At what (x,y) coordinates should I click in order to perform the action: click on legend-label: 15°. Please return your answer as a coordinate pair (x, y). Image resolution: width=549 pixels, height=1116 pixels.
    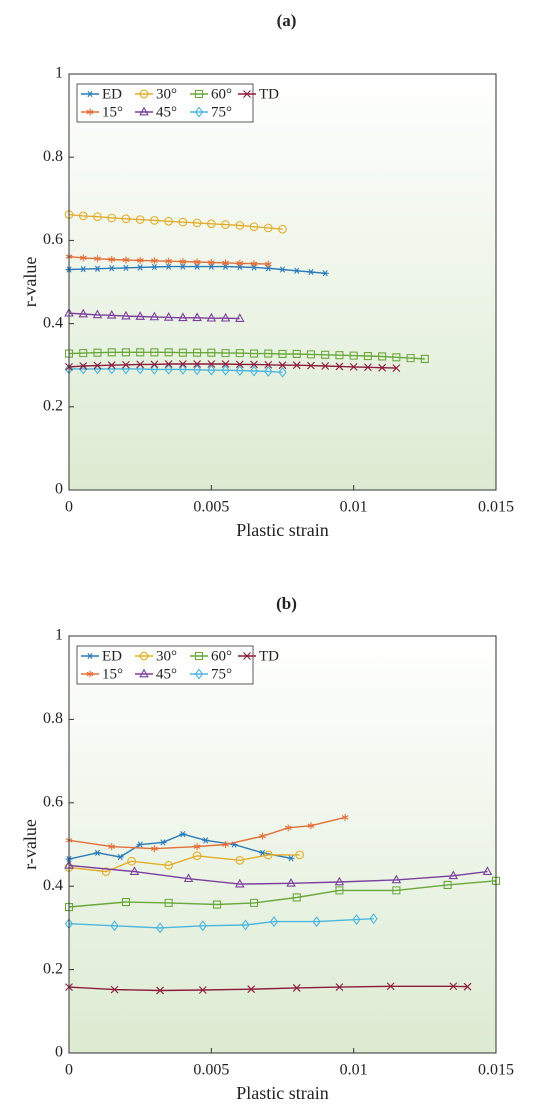
    Looking at the image, I should click on (112, 674).